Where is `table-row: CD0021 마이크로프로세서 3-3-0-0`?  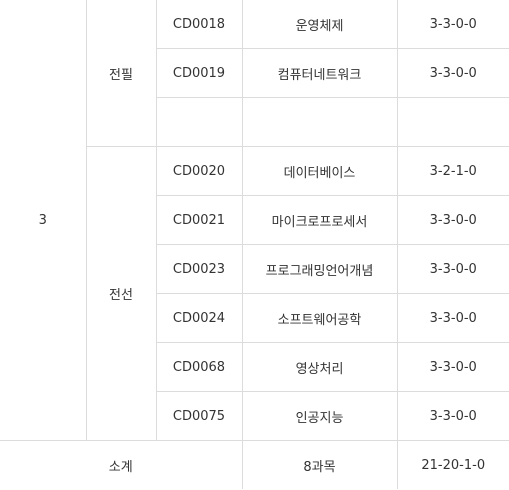
table-row: CD0021 마이크로프로세서 3-3-0-0 is located at coordinates (254, 220).